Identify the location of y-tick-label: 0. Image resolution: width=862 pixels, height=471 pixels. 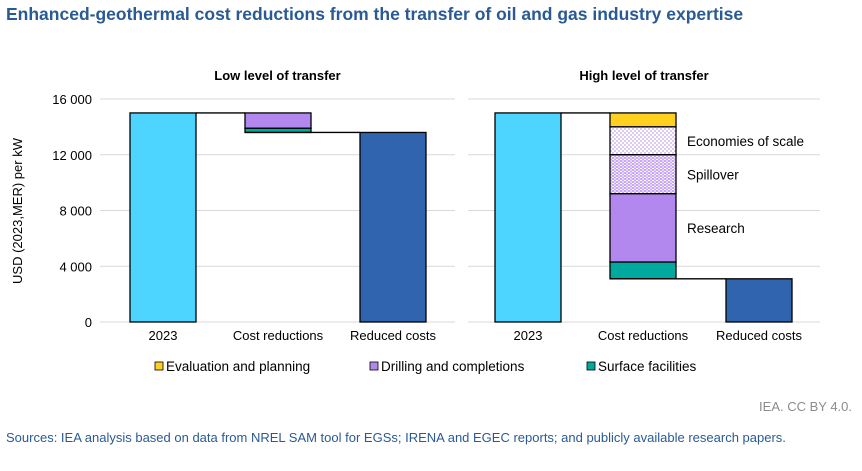
(88, 322).